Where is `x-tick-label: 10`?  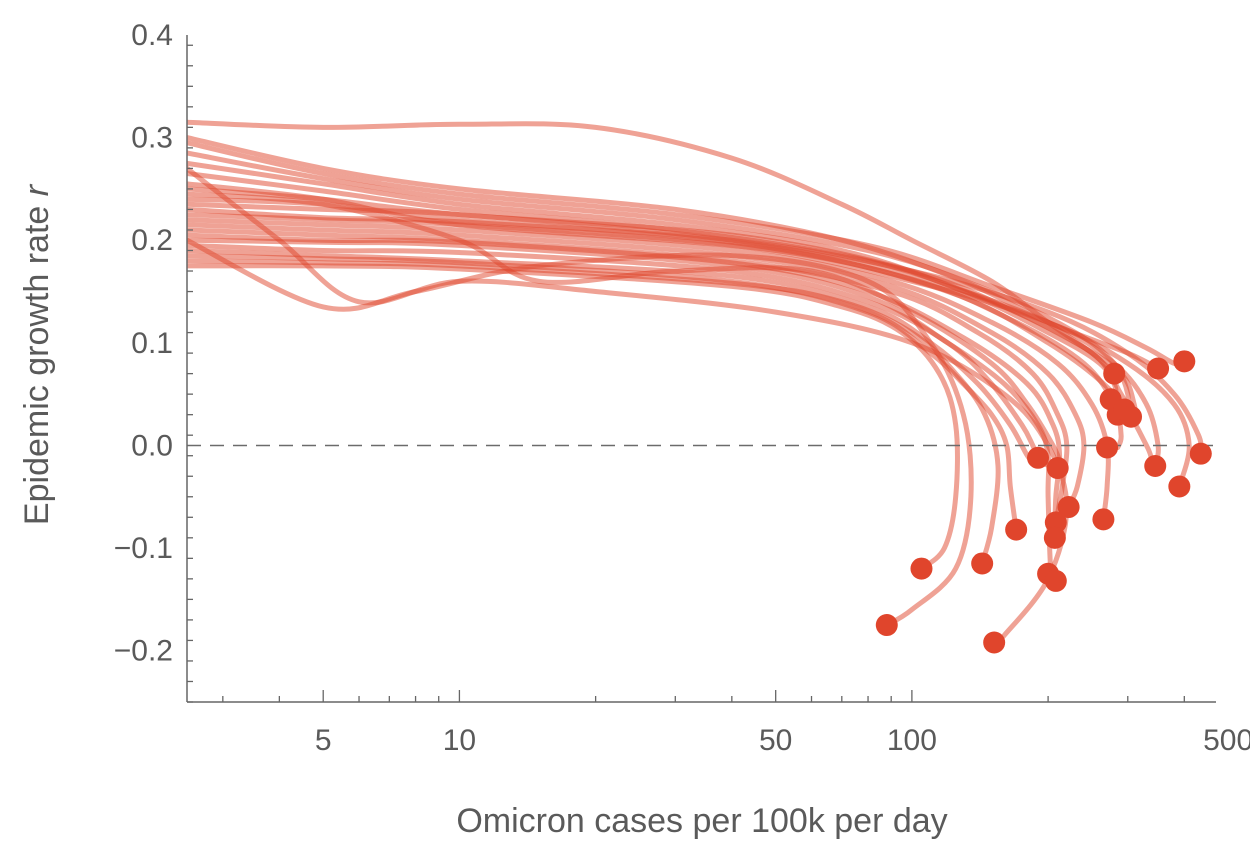 x-tick-label: 10 is located at coordinates (459, 740).